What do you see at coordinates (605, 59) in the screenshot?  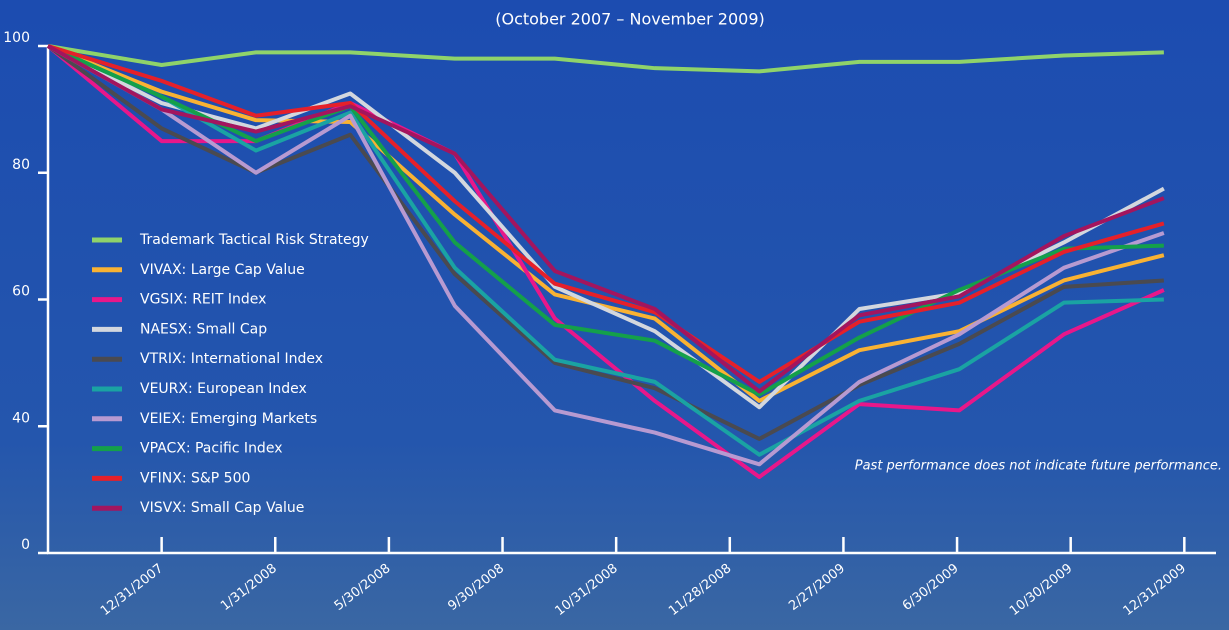 I see `series-line` at bounding box center [605, 59].